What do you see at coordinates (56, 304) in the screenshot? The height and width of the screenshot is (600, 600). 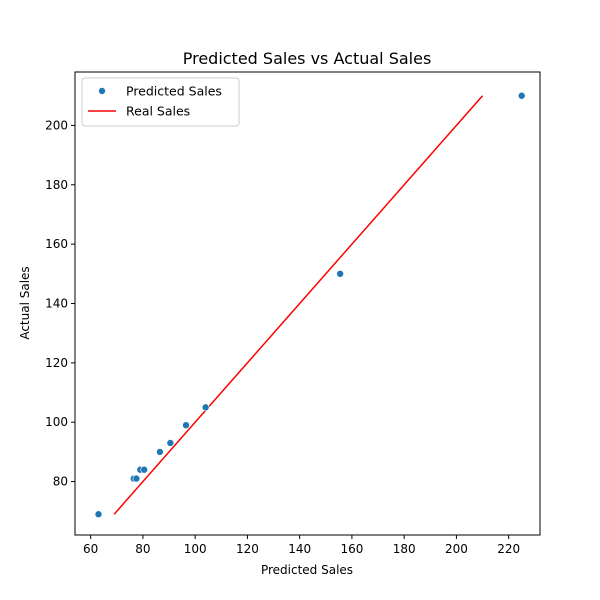 I see `y-tick-label: 140` at bounding box center [56, 304].